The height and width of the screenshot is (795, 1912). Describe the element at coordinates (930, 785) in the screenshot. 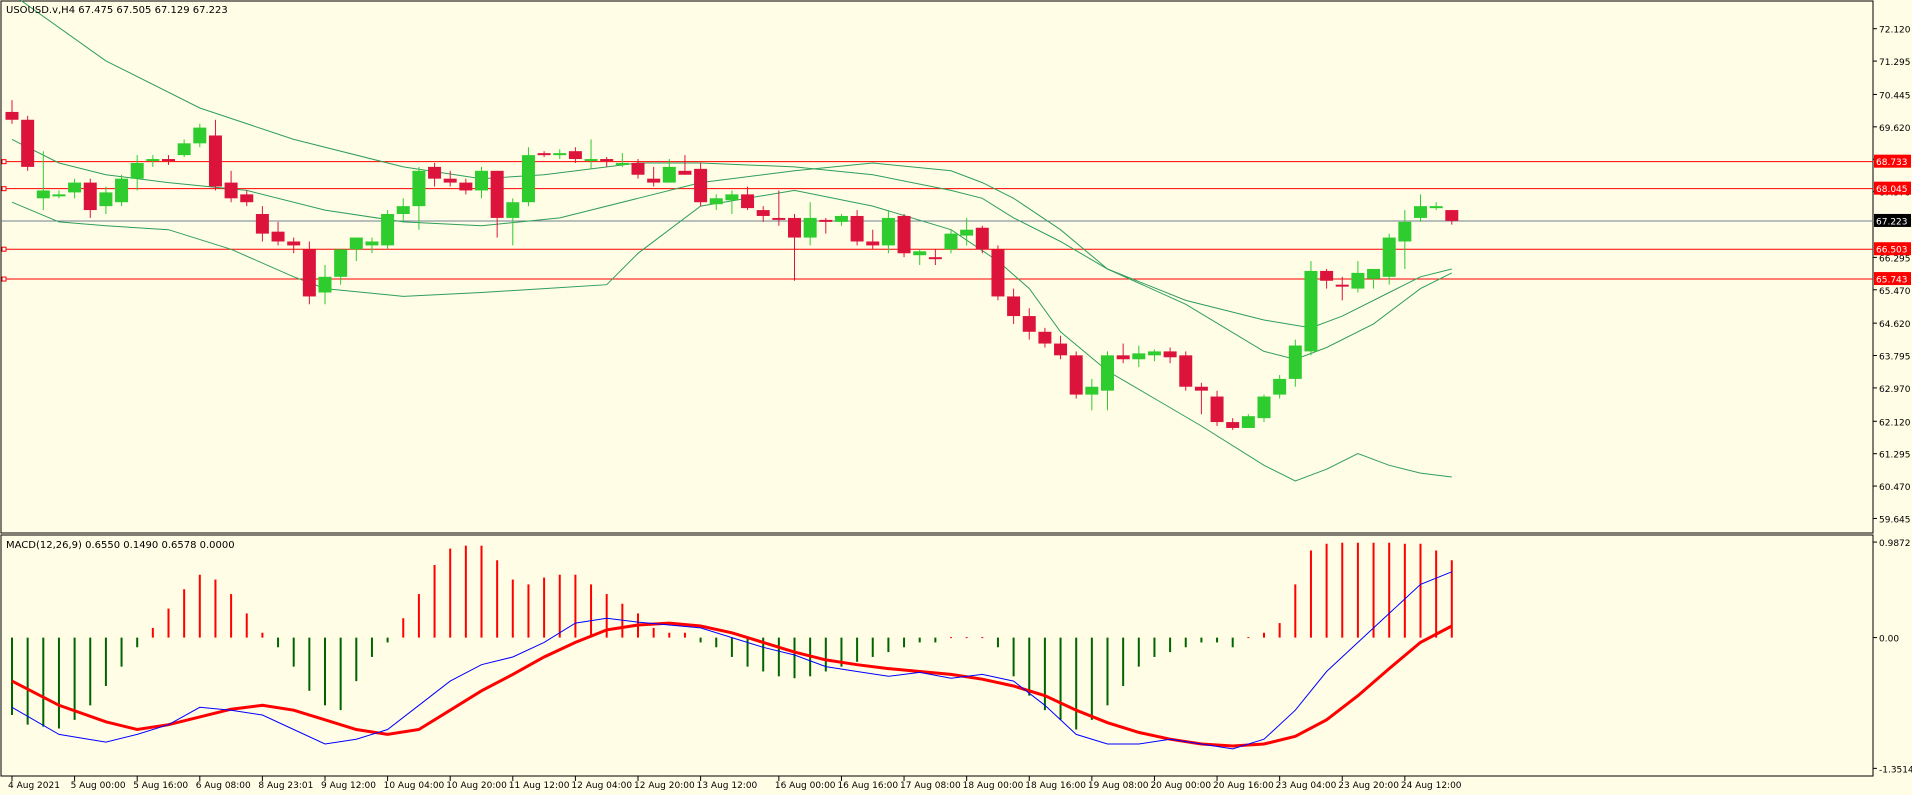

I see `time-tick-label: 17 Aug 08:00` at that location.